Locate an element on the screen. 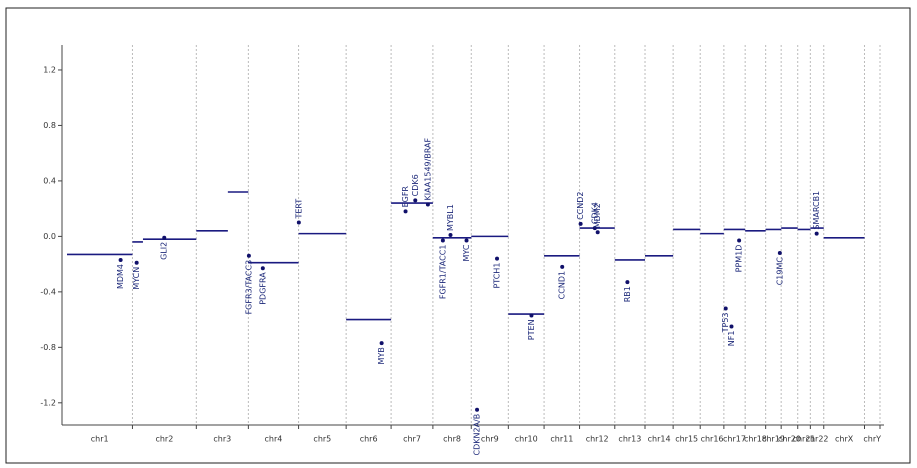 The height and width of the screenshot is (468, 917). gene-label: MDM2 is located at coordinates (597, 215).